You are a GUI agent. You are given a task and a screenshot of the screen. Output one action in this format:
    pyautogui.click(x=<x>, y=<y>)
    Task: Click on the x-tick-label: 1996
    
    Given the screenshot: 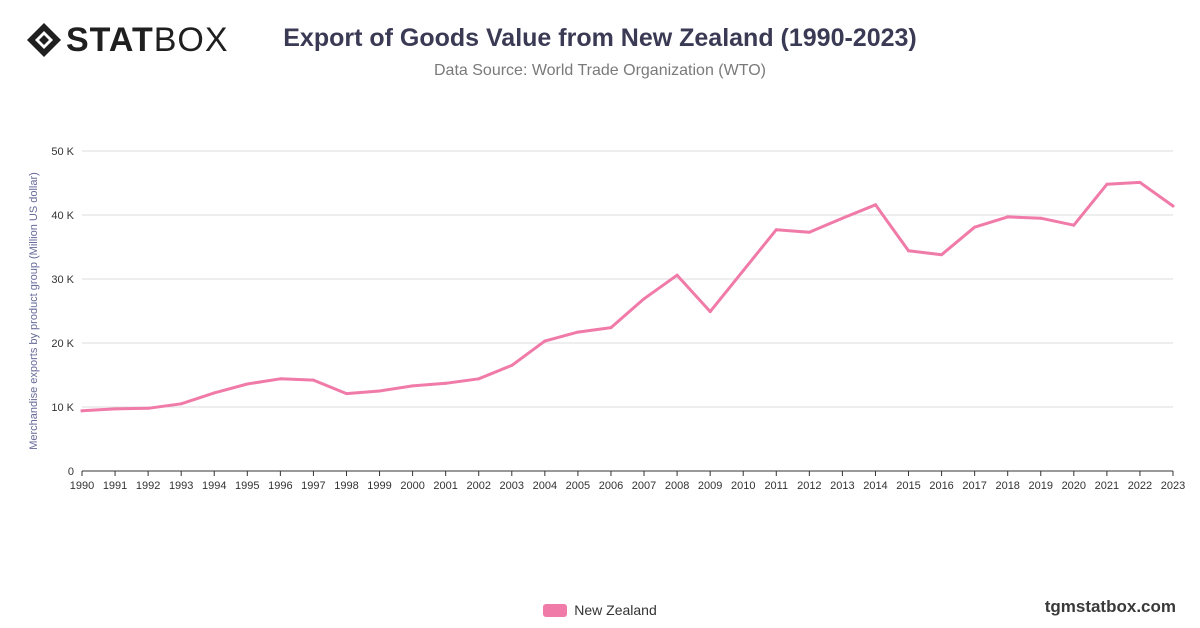 What is the action you would take?
    pyautogui.click(x=280, y=486)
    